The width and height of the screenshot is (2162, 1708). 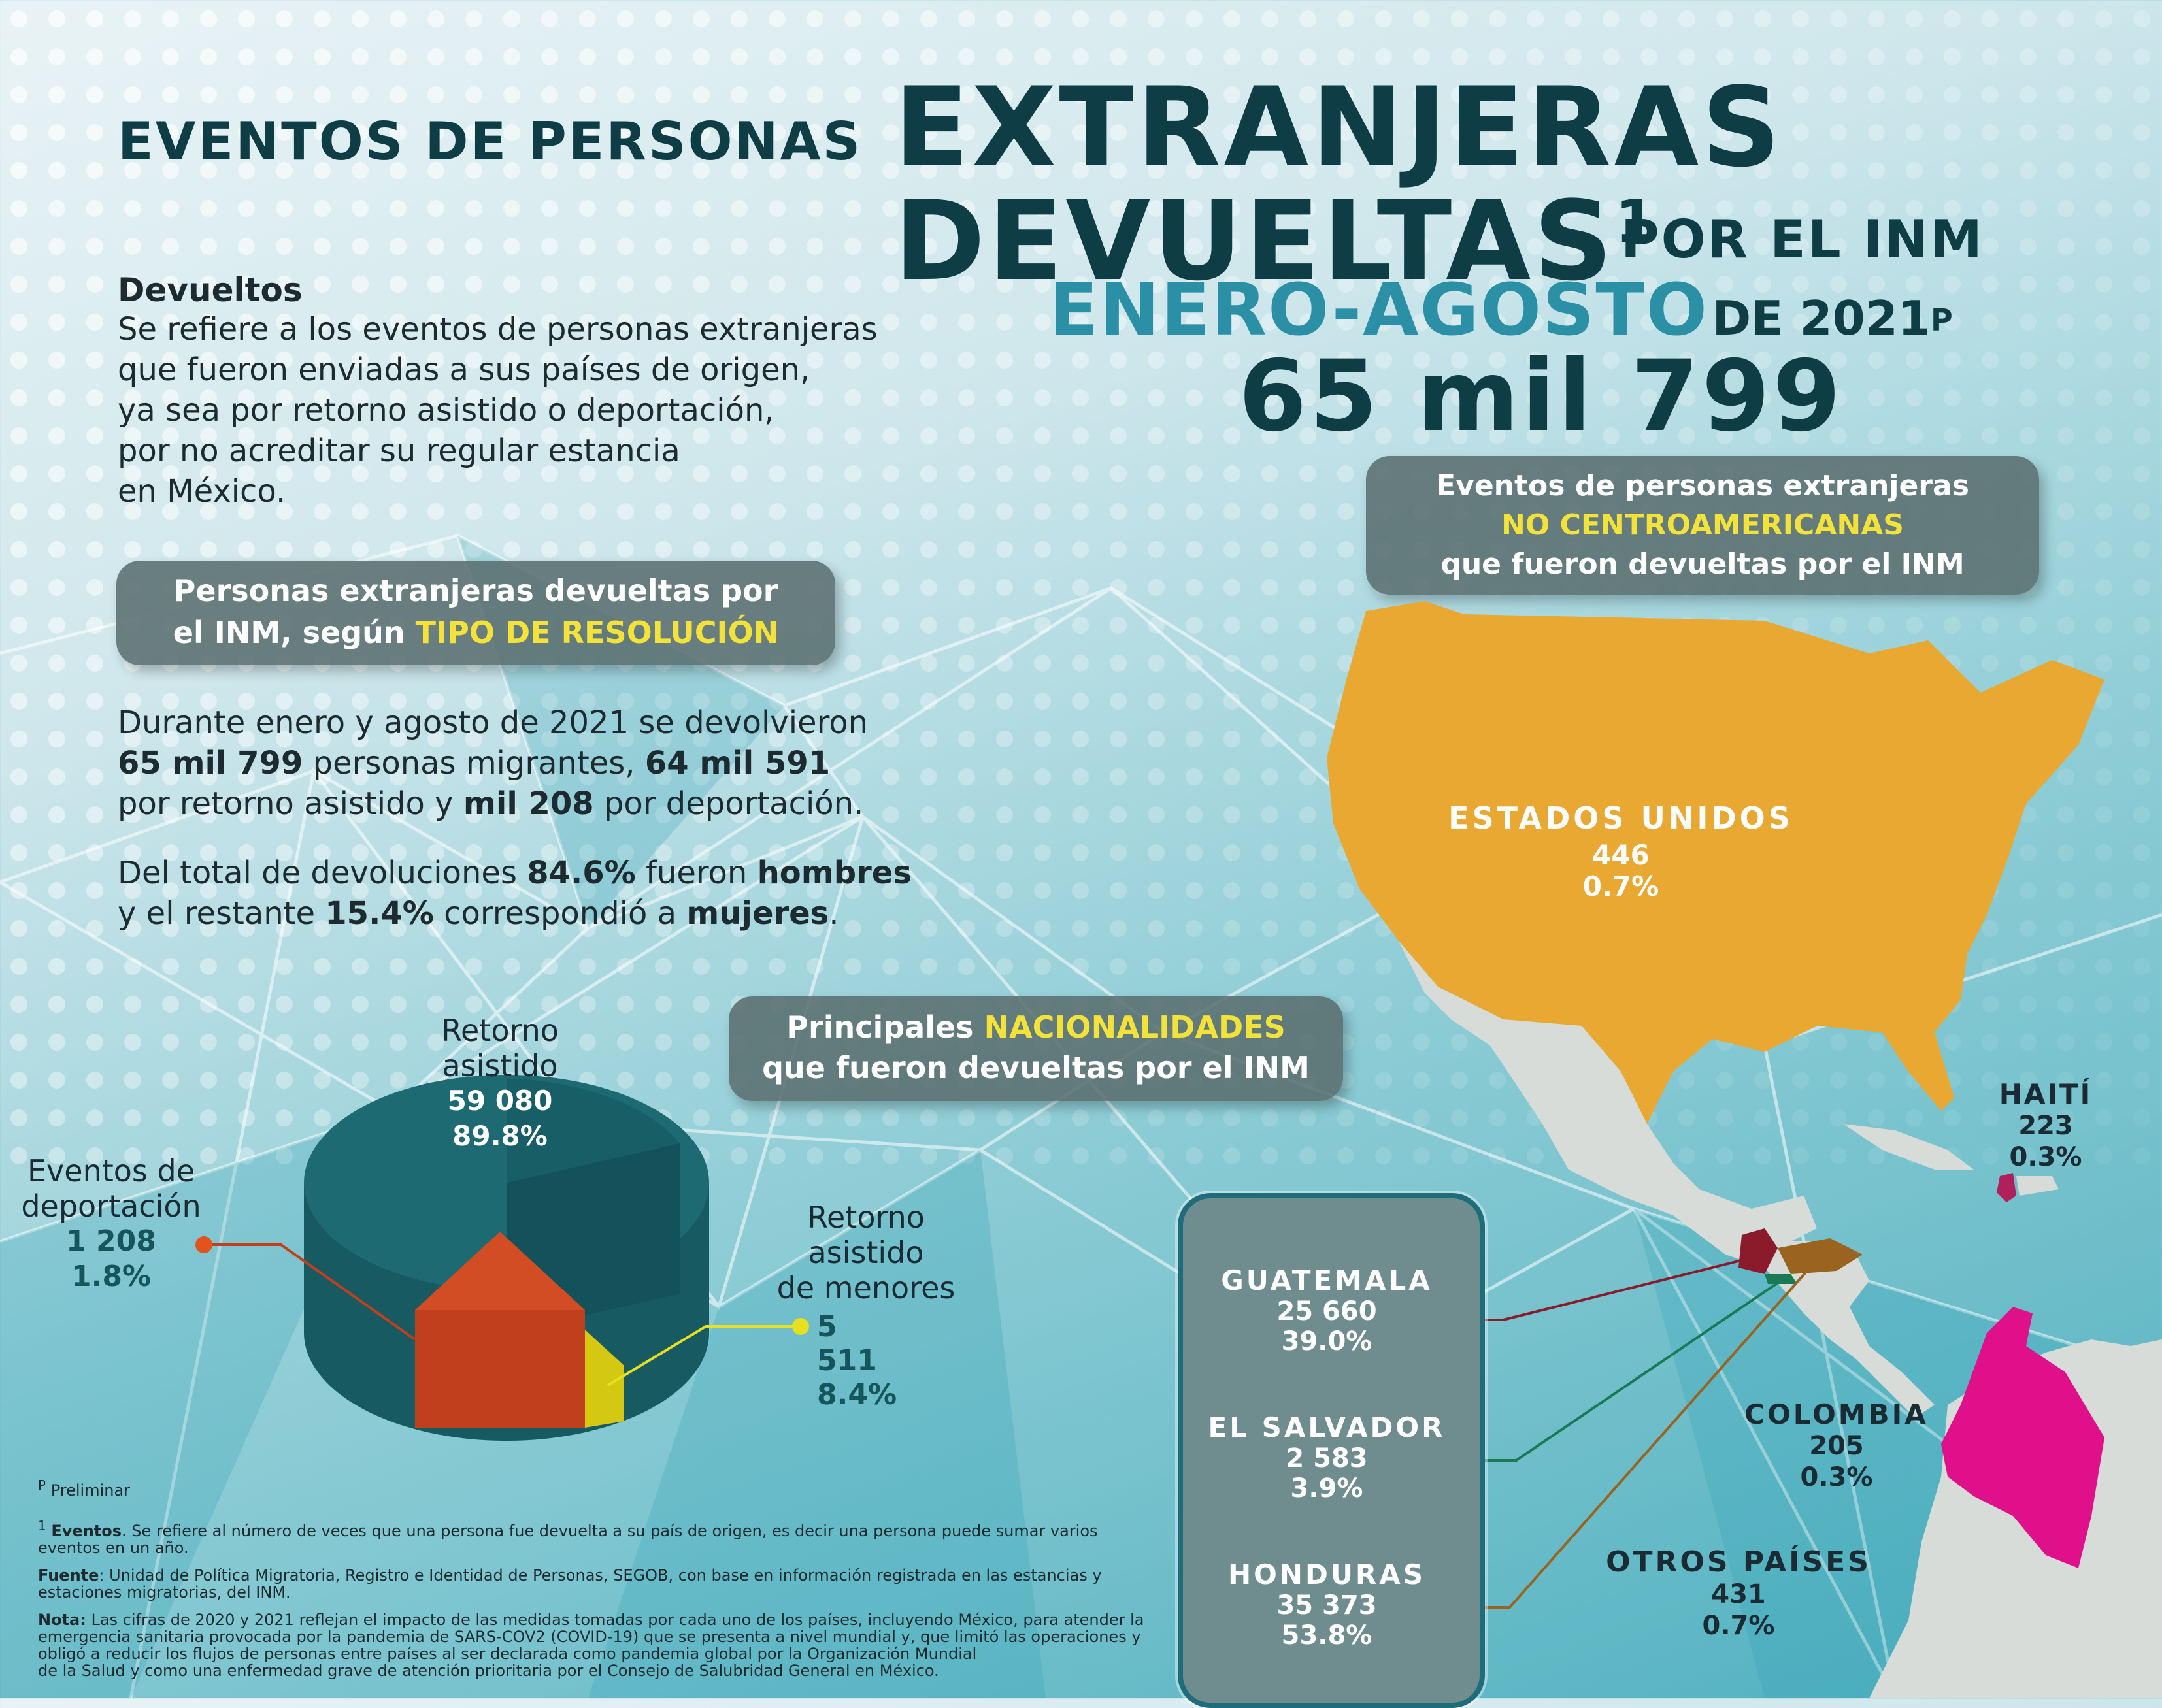 I want to click on country-name: HAITÍ, so click(x=2046, y=1094).